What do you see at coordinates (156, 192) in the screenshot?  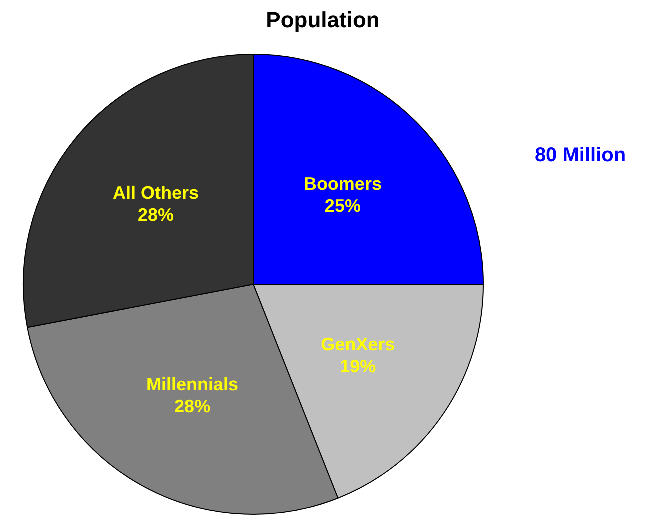 I see `slice-label: All Others` at bounding box center [156, 192].